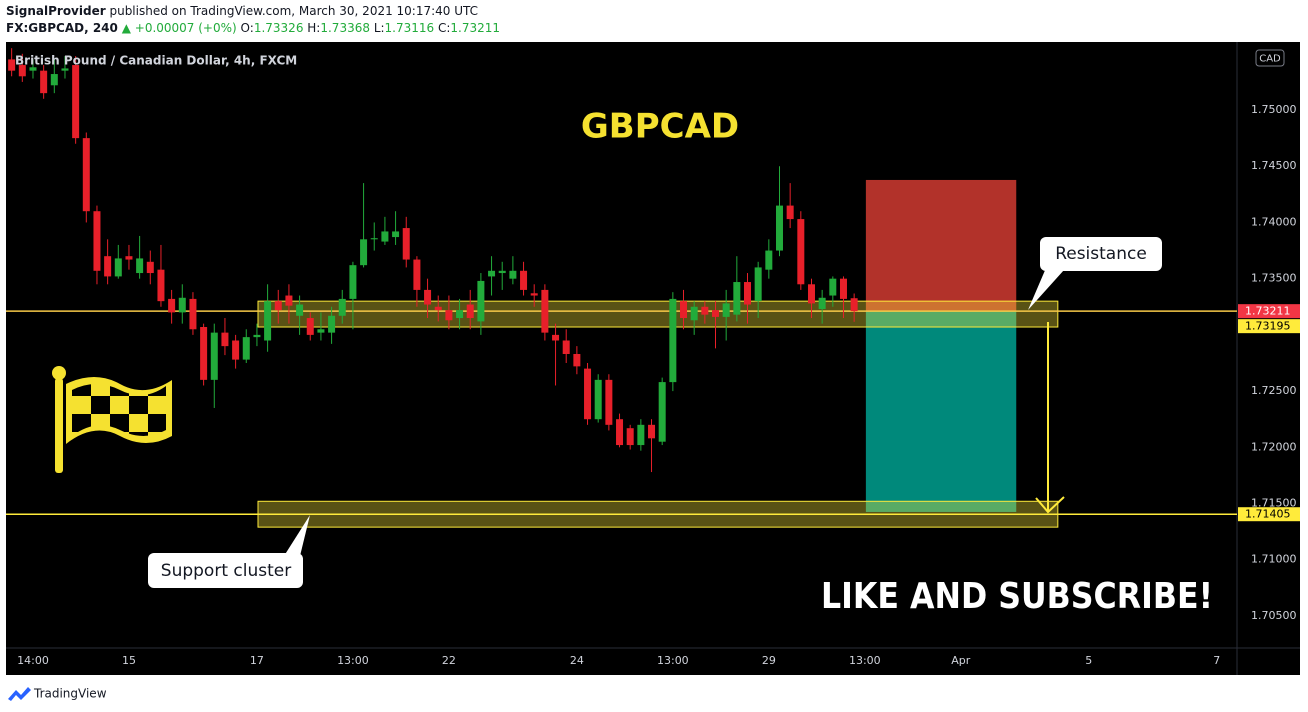 The width and height of the screenshot is (1308, 712). I want to click on x-tick-label: 17, so click(257, 660).